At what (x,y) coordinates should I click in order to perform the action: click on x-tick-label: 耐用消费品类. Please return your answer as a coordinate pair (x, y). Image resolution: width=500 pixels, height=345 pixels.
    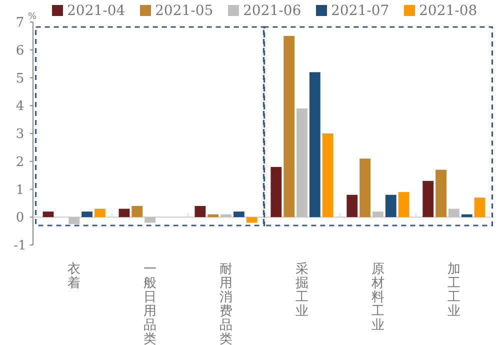
    Looking at the image, I should click on (226, 303).